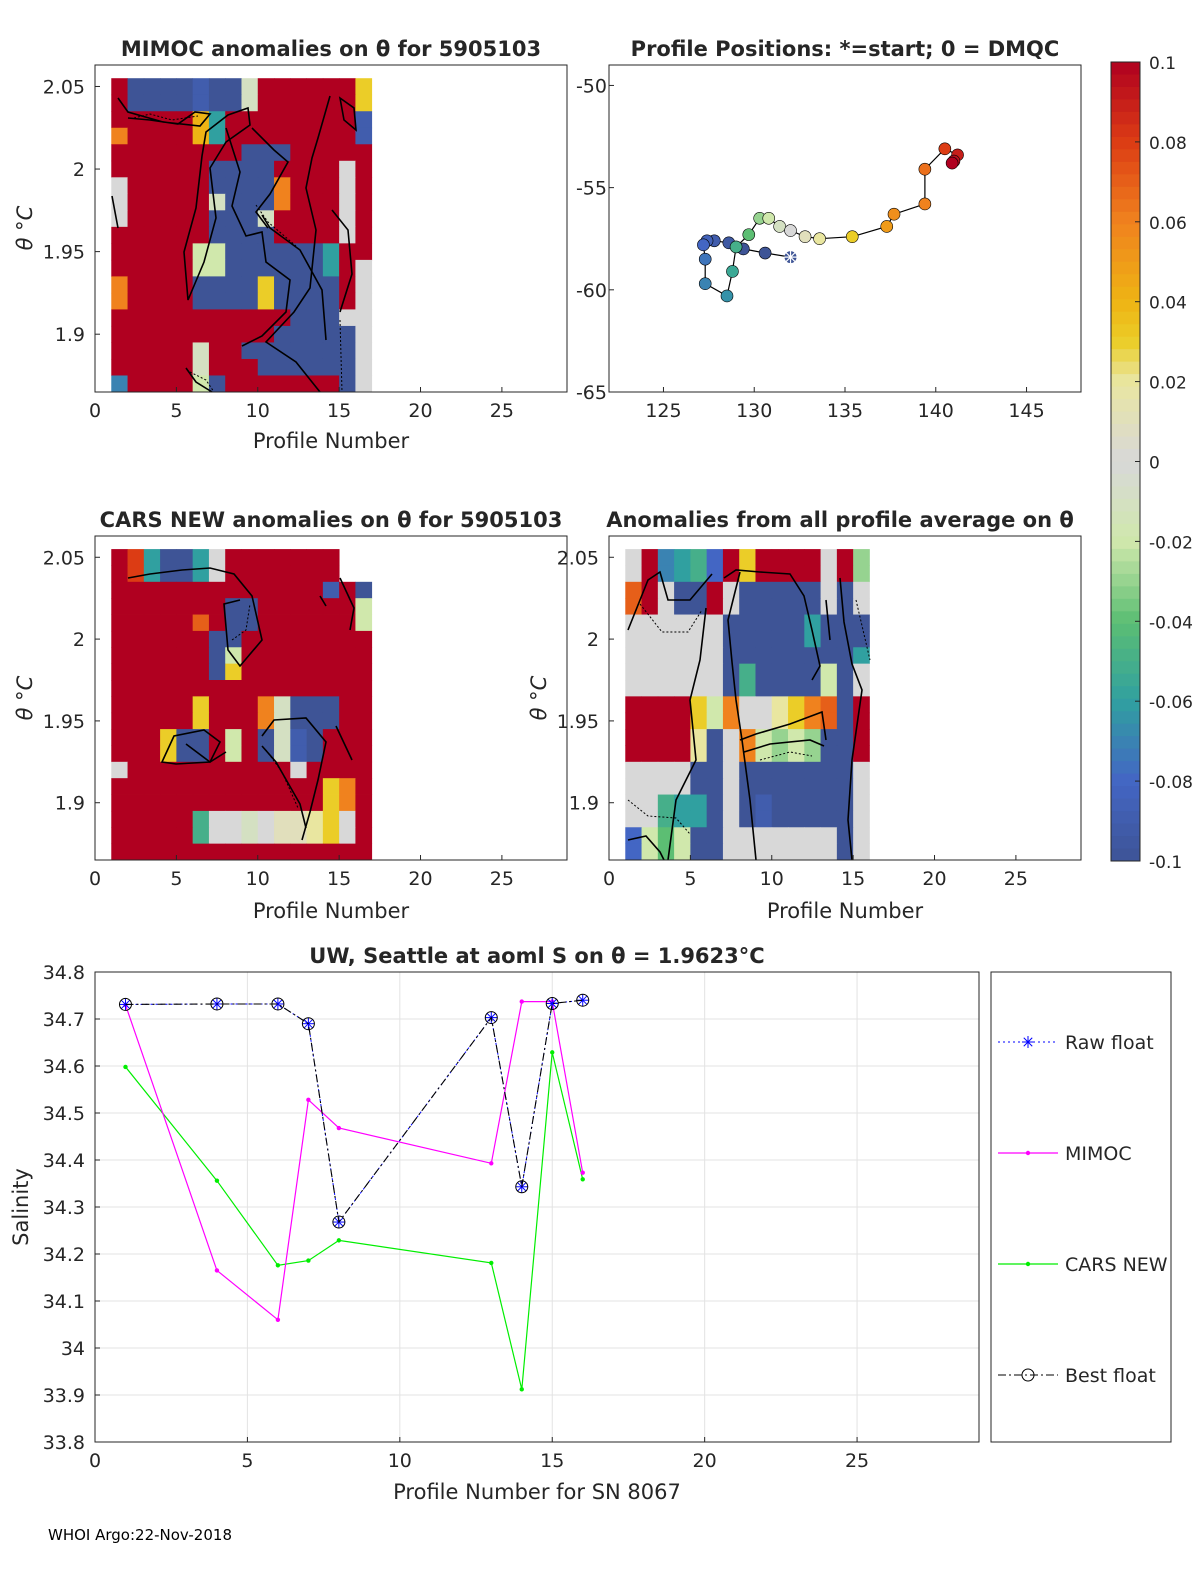 The height and width of the screenshot is (1575, 1200). Describe the element at coordinates (79, 640) in the screenshot. I see `cars-ytick-label: 2` at that location.